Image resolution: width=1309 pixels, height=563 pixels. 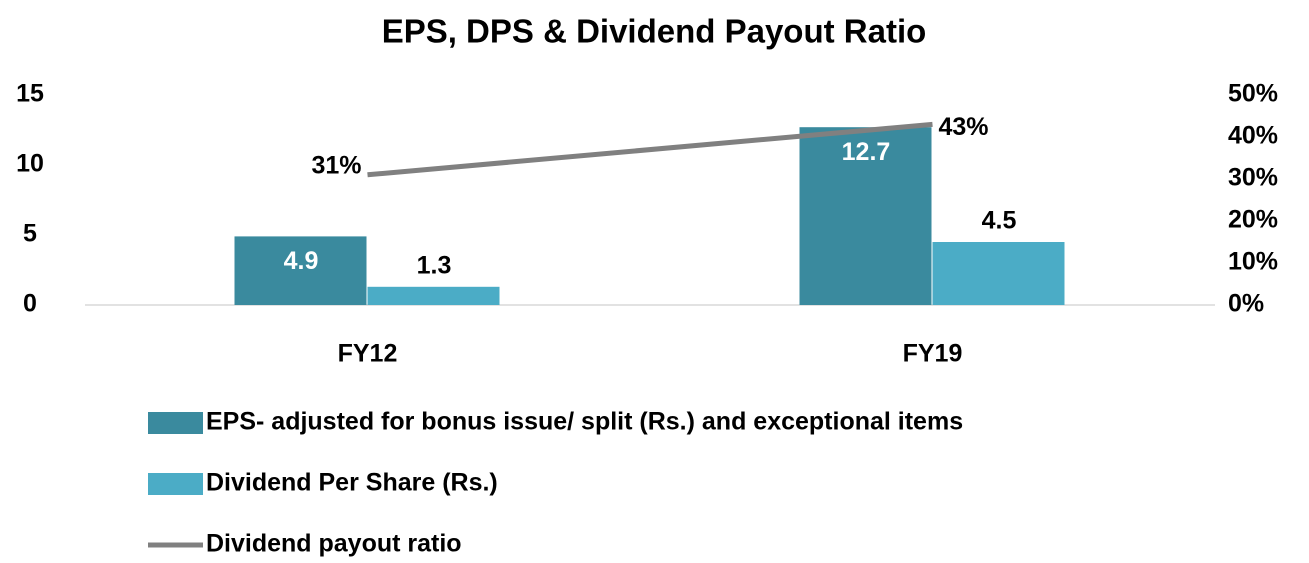 I want to click on y2-tick-label: 30%, so click(x=1253, y=178).